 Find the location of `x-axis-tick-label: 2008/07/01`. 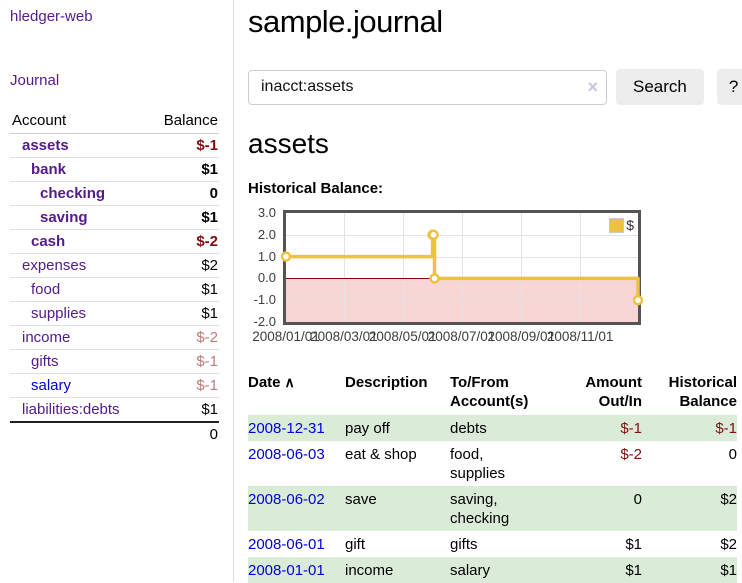

x-axis-tick-label: 2008/07/01 is located at coordinates (461, 336).